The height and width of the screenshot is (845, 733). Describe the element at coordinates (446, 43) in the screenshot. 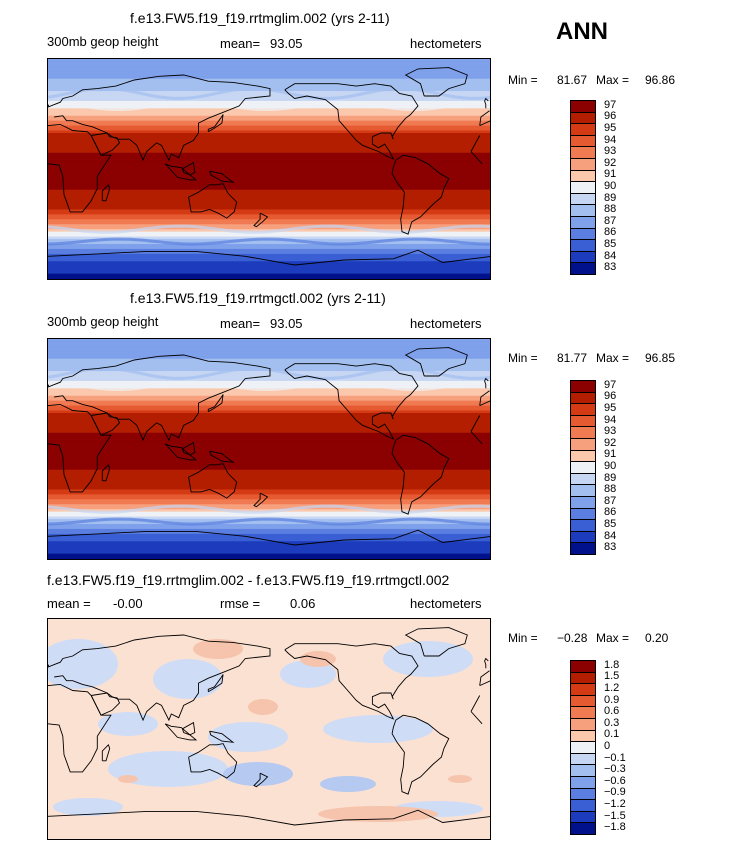

I see `panel-1-units: hectometers` at that location.